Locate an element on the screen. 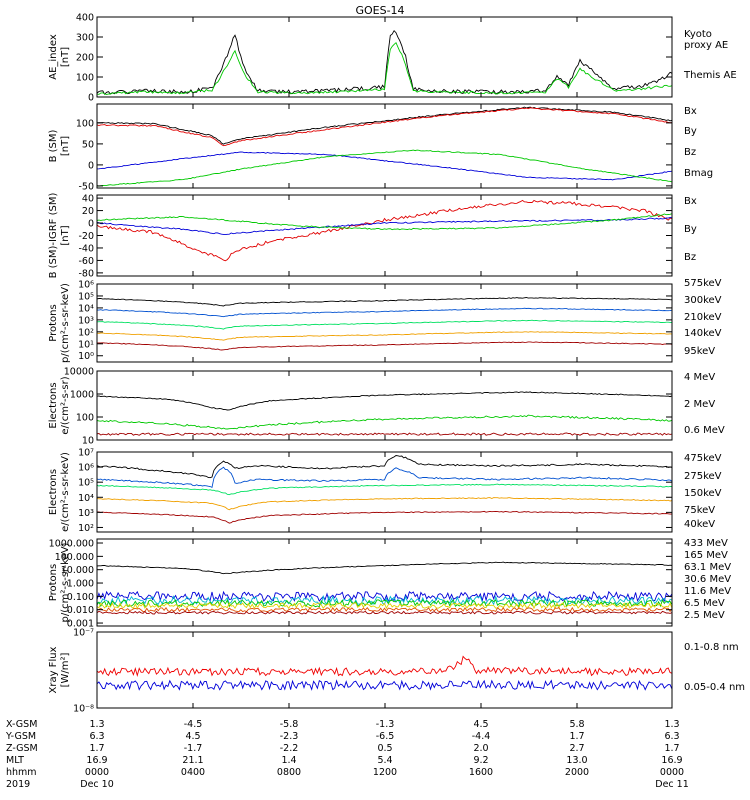  y-tick-label: 10⁻⁸ is located at coordinates (83, 709).